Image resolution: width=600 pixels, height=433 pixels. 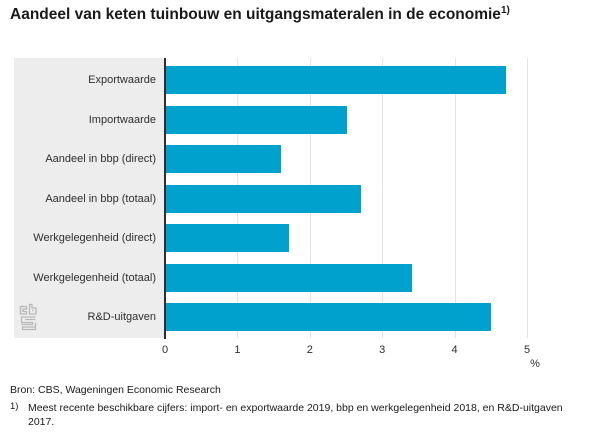 I want to click on bar-exportwaarde, so click(x=335, y=80).